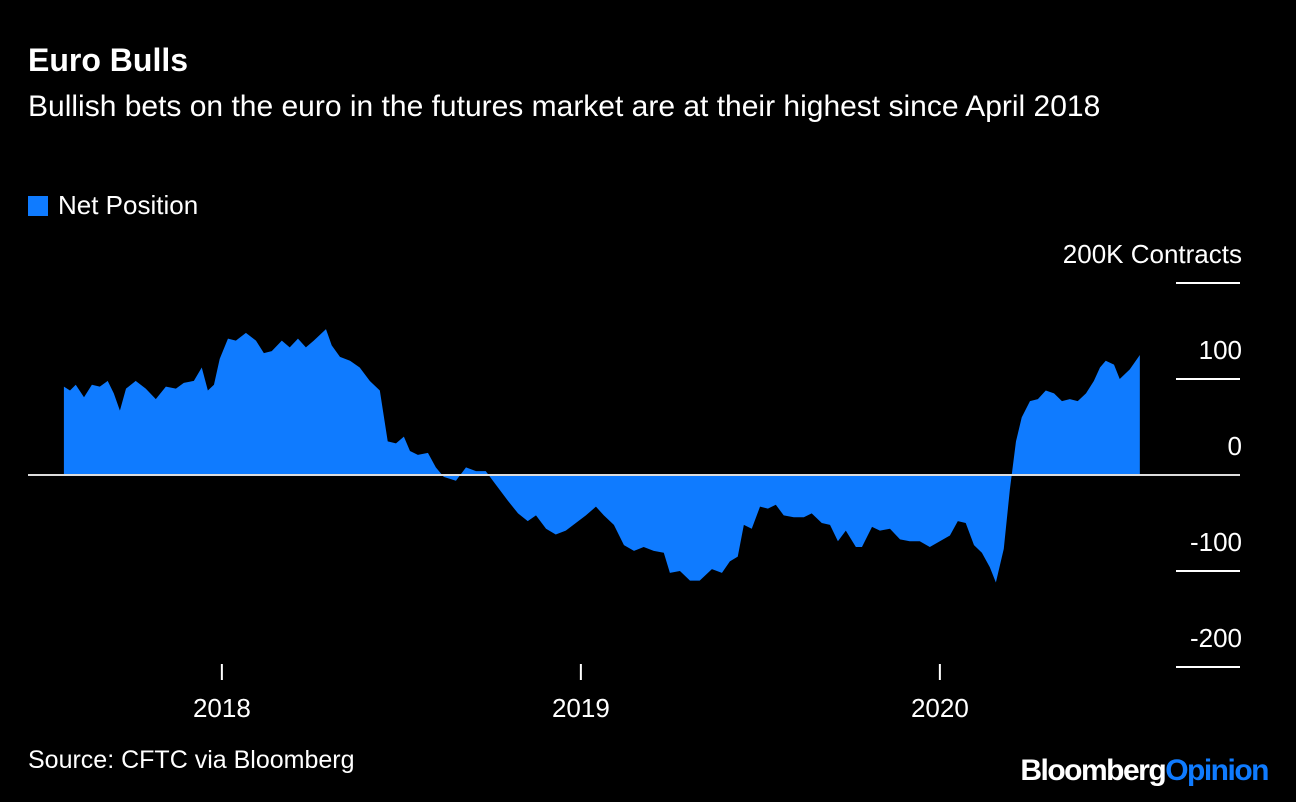 The width and height of the screenshot is (1296, 802). I want to click on chart-title: Euro Bulls, so click(108, 60).